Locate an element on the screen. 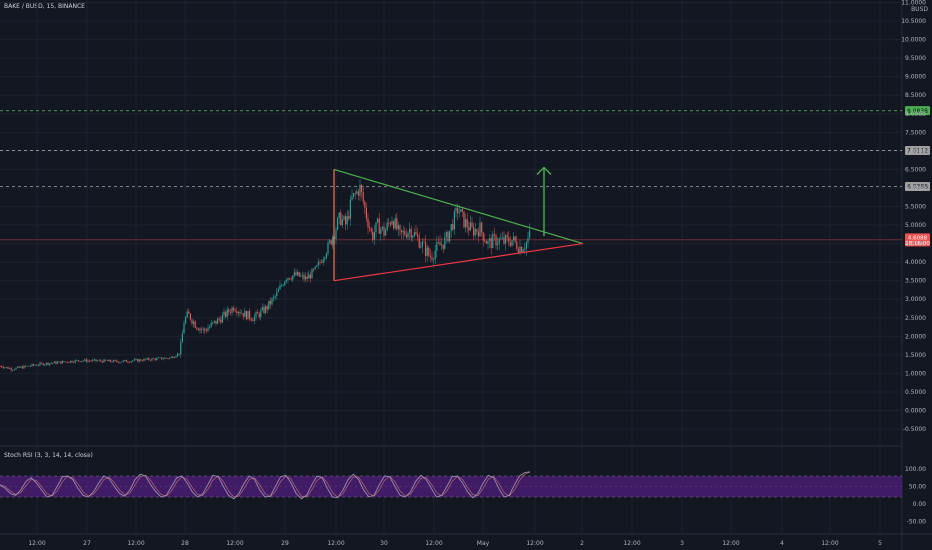 The height and width of the screenshot is (550, 932). time-tick-label: 3 is located at coordinates (682, 543).